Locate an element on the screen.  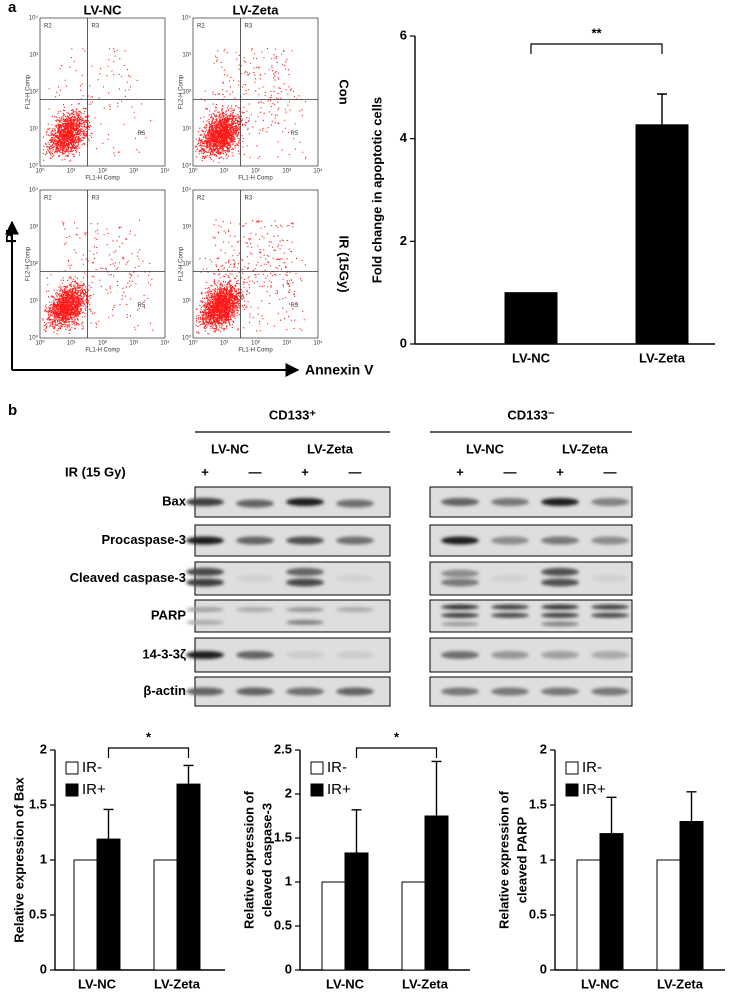
y-axis-label: Relative expression of Bax is located at coordinates (18, 860).